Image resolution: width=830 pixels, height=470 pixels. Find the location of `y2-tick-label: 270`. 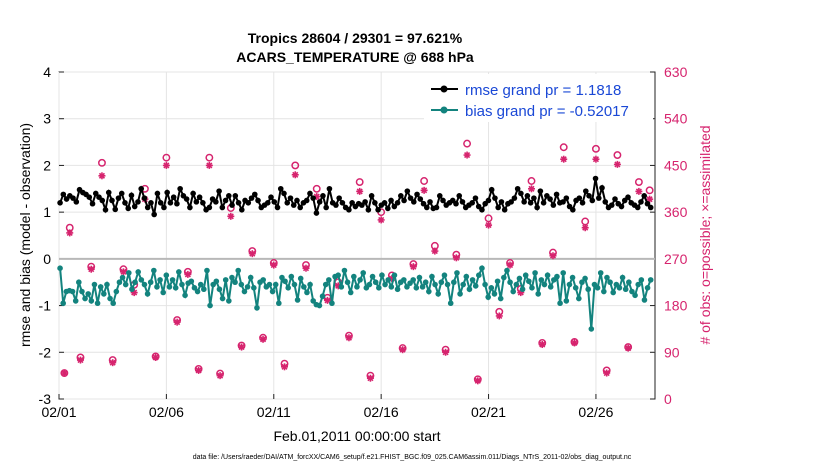

y2-tick-label: 270 is located at coordinates (676, 259).